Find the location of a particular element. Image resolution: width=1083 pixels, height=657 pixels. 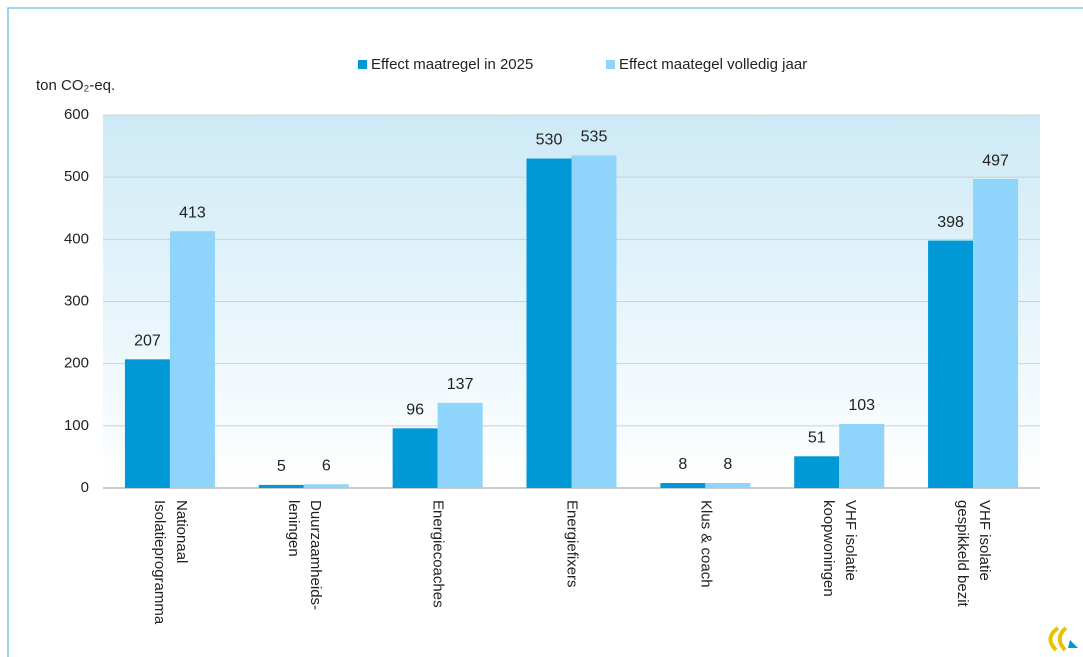

x-tick-label: Klus & coach is located at coordinates (705, 544).